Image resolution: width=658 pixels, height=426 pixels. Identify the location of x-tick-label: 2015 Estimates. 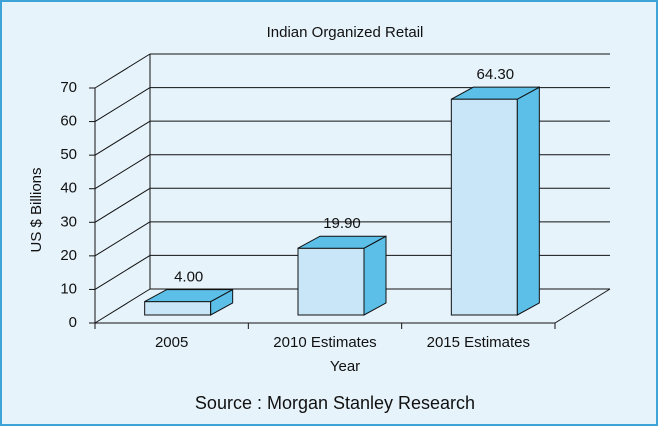
(478, 342).